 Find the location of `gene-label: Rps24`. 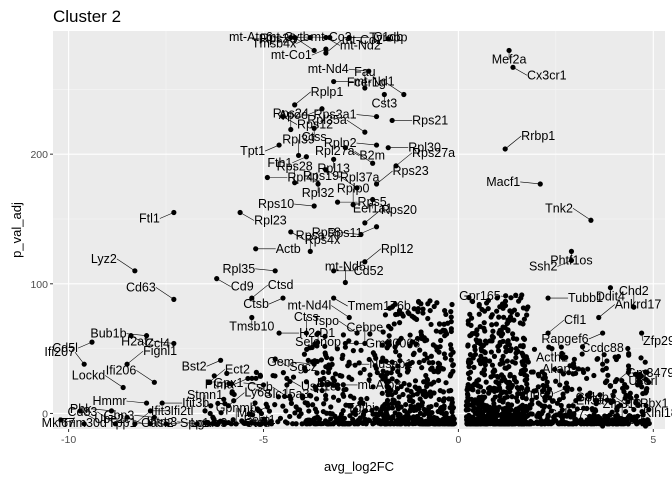

gene-label: Rps24 is located at coordinates (291, 114).